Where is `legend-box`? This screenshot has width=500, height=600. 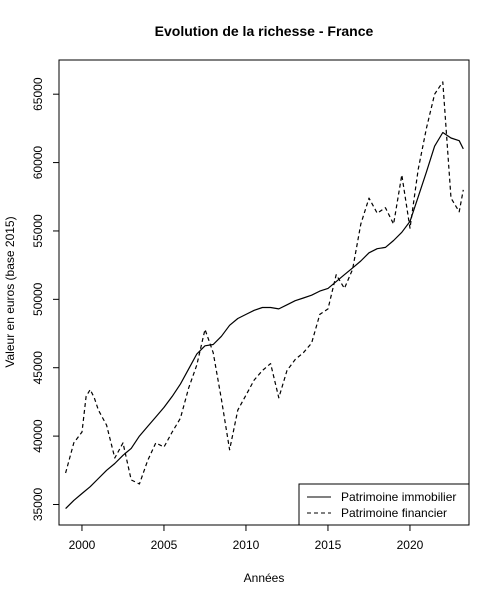
legend-box is located at coordinates (384, 504).